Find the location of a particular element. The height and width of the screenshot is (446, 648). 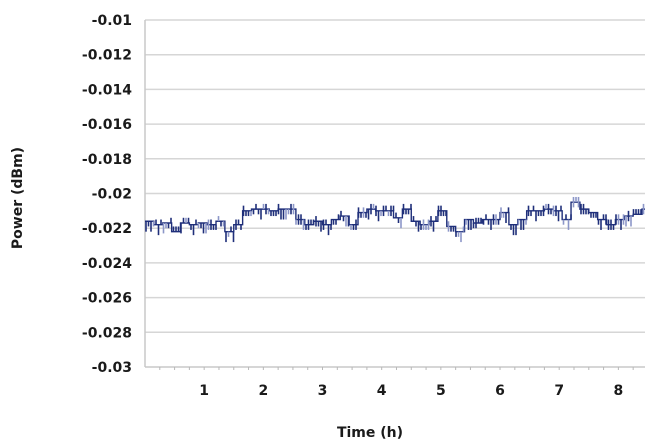

x-tick-label: 6 is located at coordinates (500, 391).